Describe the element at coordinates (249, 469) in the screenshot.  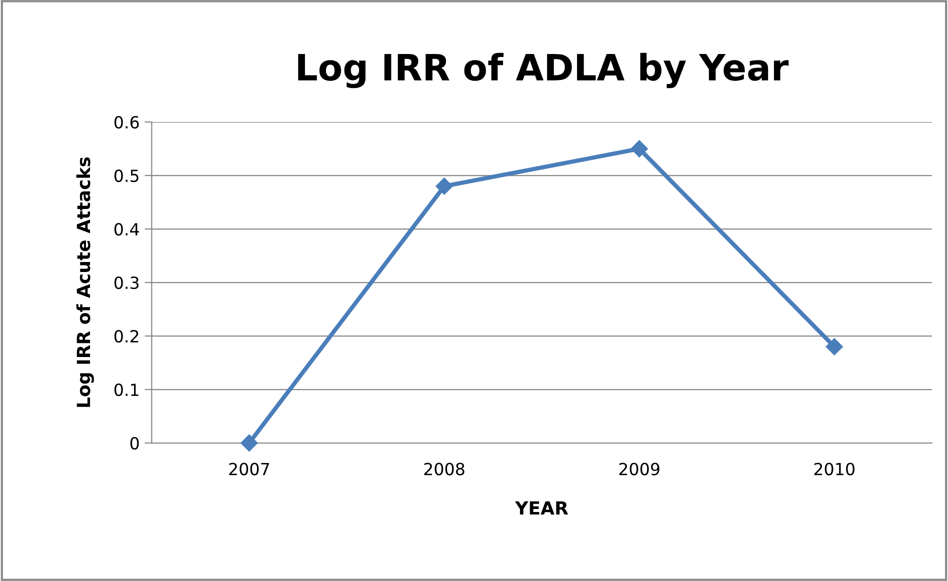
I see `x-tick-label: 2007` at that location.